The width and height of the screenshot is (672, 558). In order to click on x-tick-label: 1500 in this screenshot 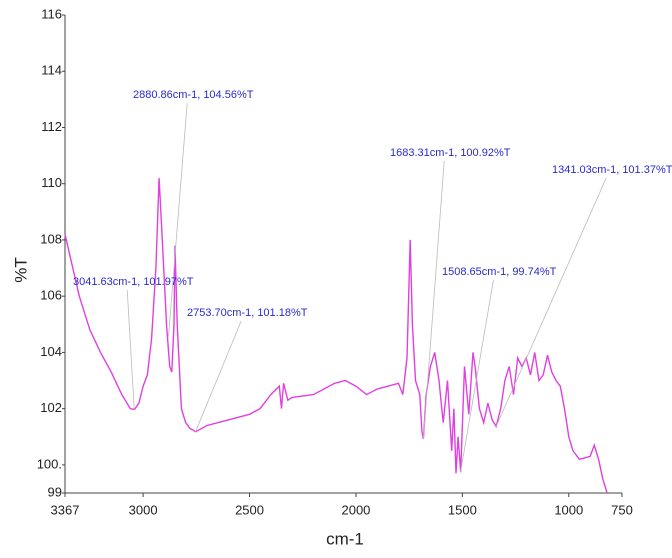, I will do `click(462, 509)`.